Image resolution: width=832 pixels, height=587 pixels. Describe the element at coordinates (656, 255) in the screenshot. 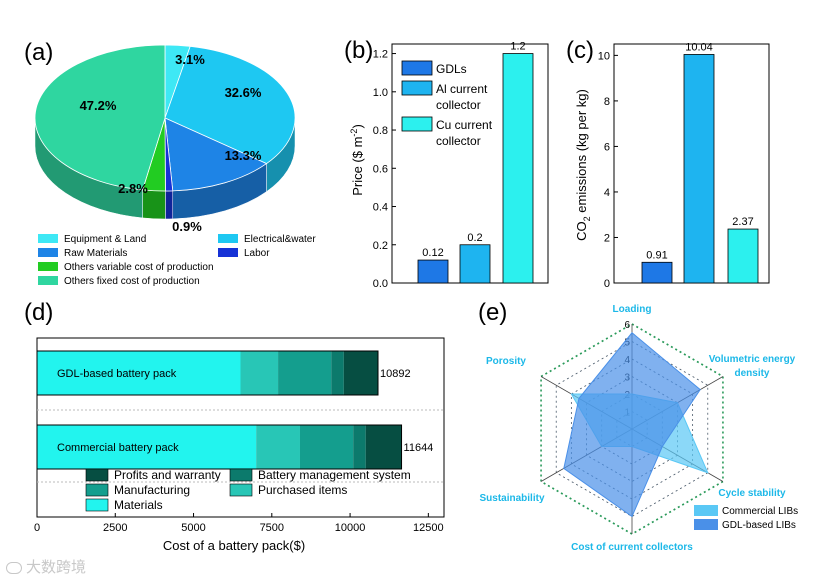

I see `bar-value-label: 0.91` at that location.